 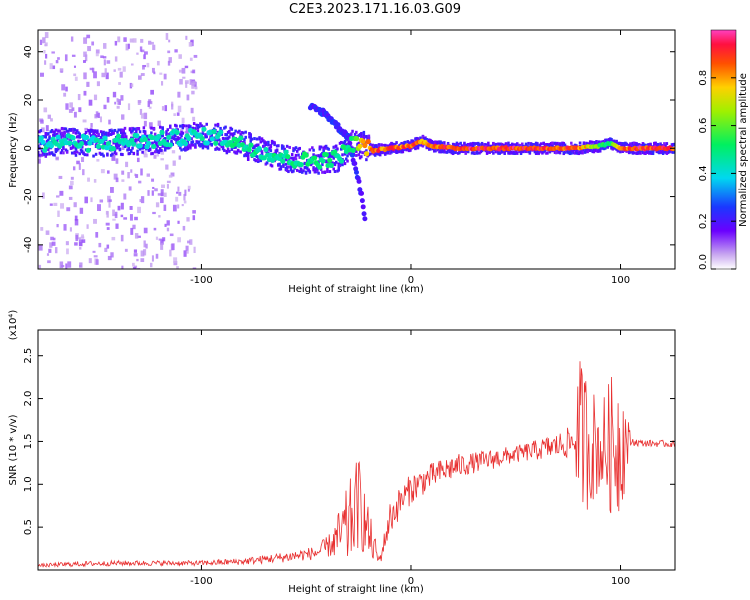 I want to click on y-tick-label: 40, so click(x=28, y=51).